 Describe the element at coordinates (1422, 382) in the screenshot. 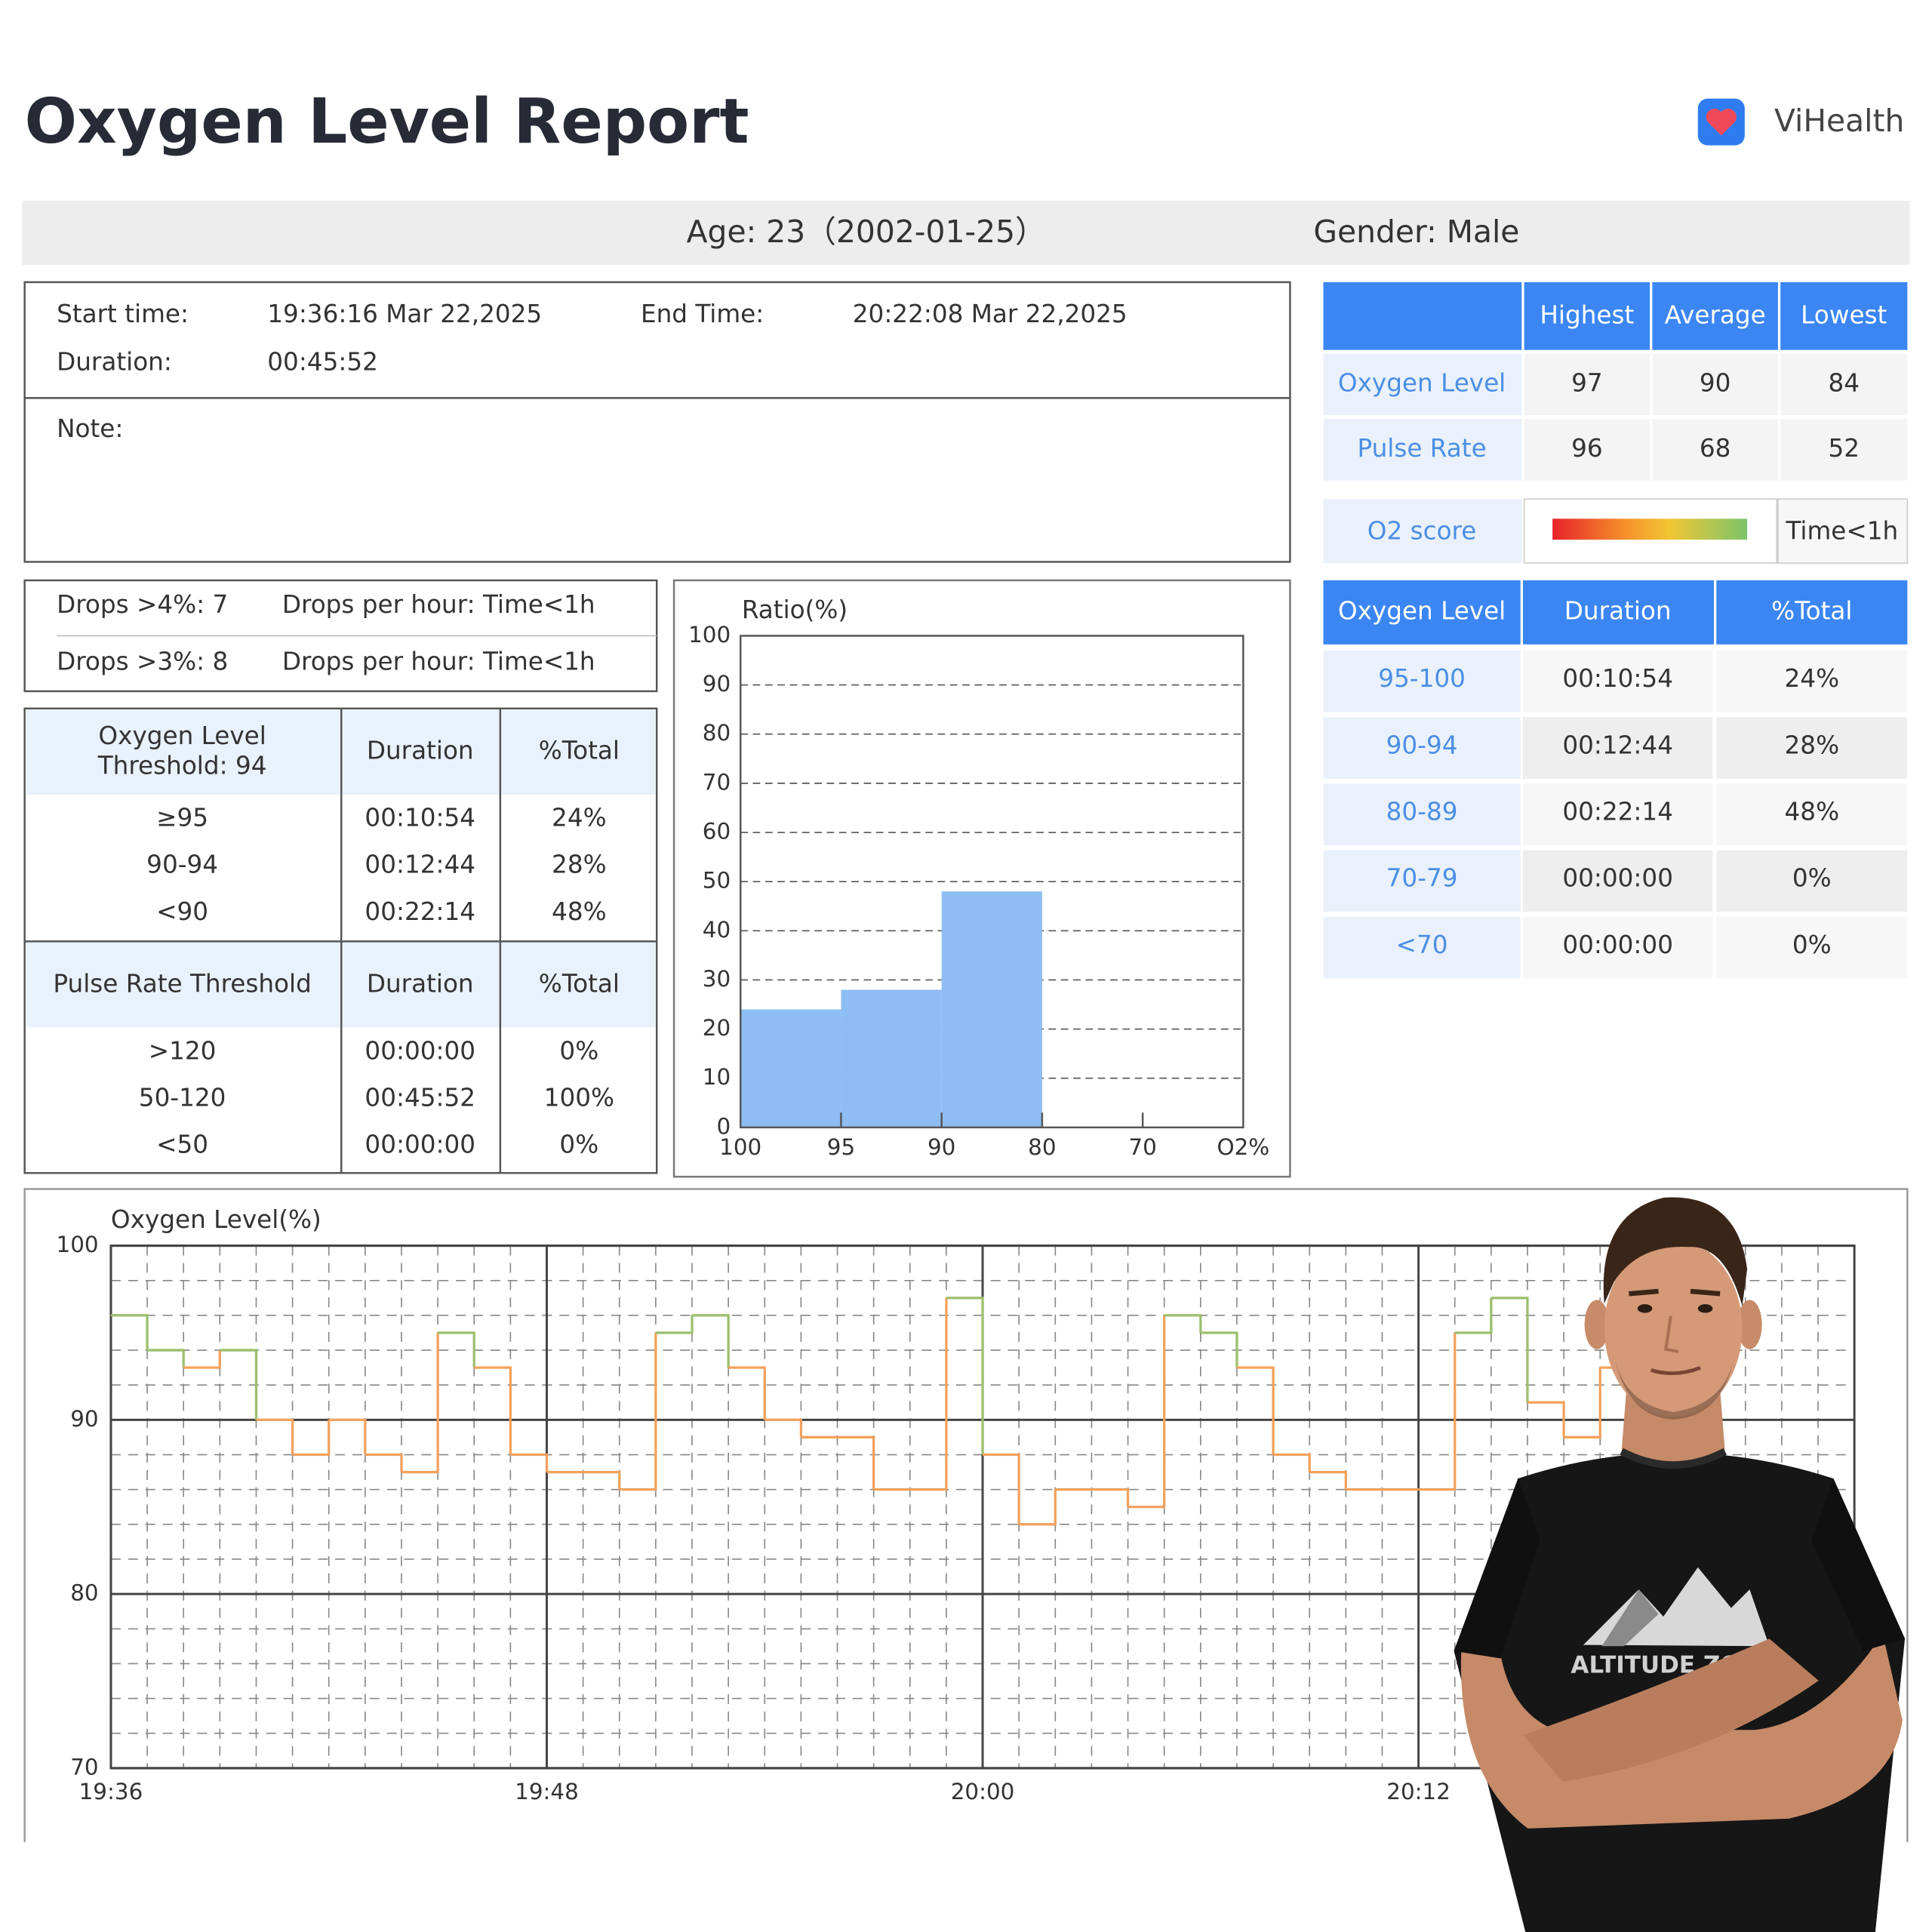

I see `row-label: Oxygen Level` at that location.